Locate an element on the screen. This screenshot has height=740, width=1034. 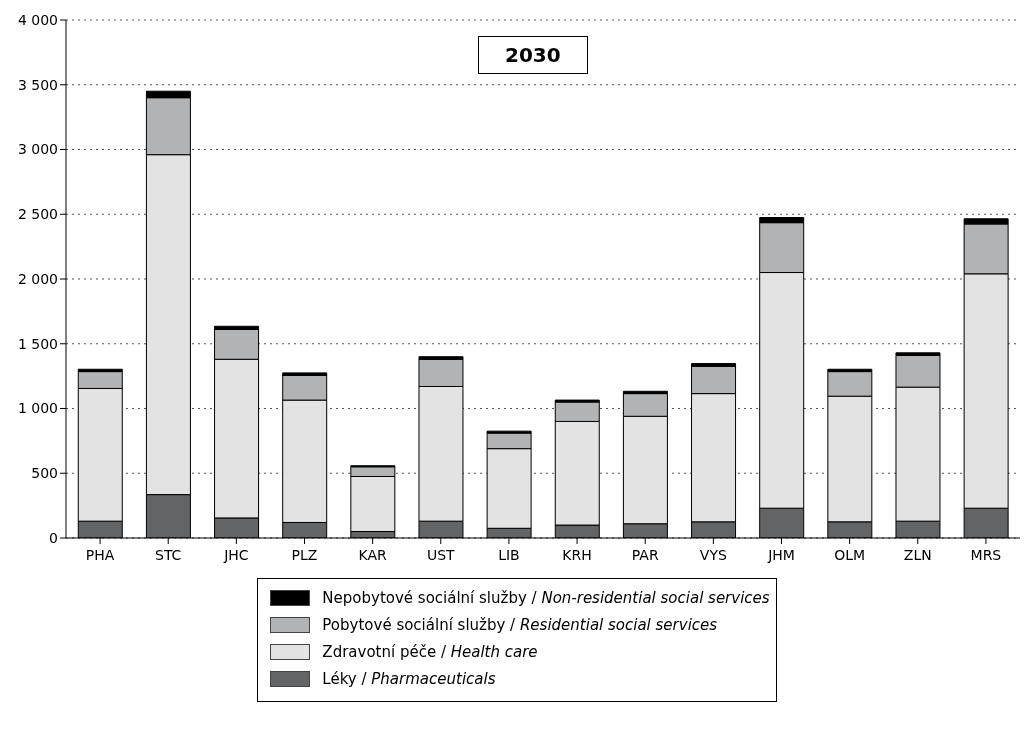
legend-label: Léky / Pharmaceuticals is located at coordinates (409, 679).